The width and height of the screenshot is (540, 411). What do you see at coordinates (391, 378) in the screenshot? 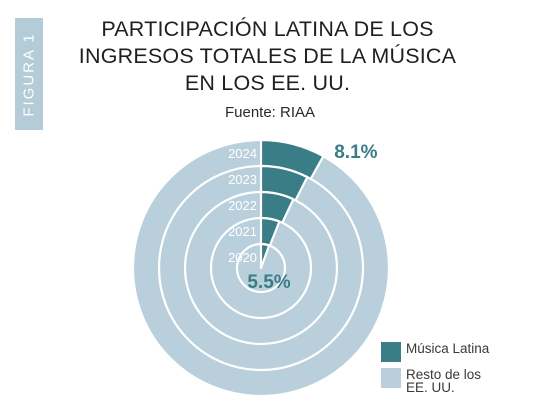
I see `legend-swatch-rest` at bounding box center [391, 378].